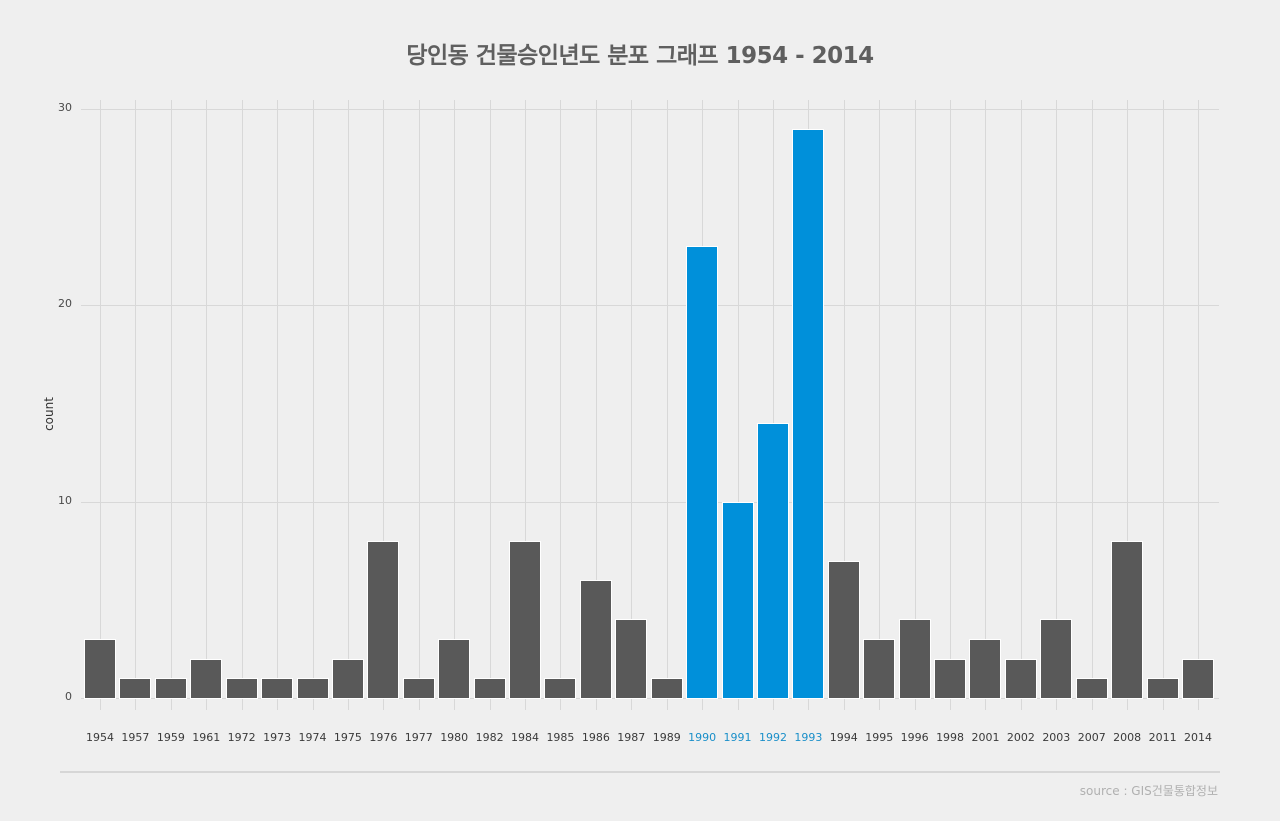 This screenshot has height=821, width=1280. I want to click on x-tick-label: 2011, so click(1162, 737).